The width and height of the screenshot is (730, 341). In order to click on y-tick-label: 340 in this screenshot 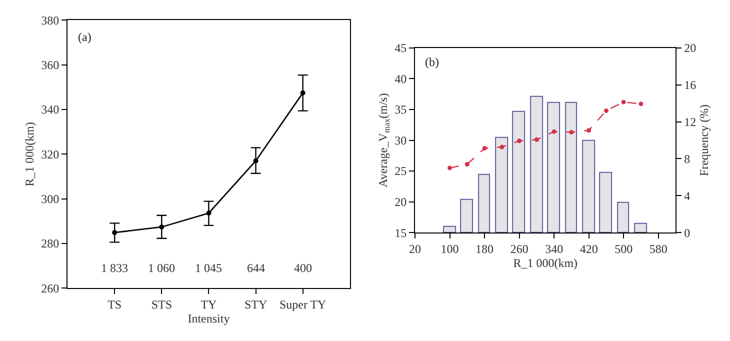, I will do `click(50, 109)`.